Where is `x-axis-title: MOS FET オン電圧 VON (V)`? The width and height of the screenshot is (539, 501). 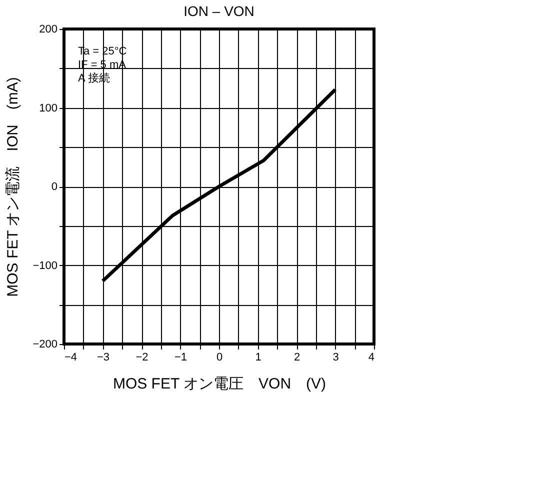
x-axis-title: MOS FET オン電圧 VON (V) is located at coordinates (219, 384).